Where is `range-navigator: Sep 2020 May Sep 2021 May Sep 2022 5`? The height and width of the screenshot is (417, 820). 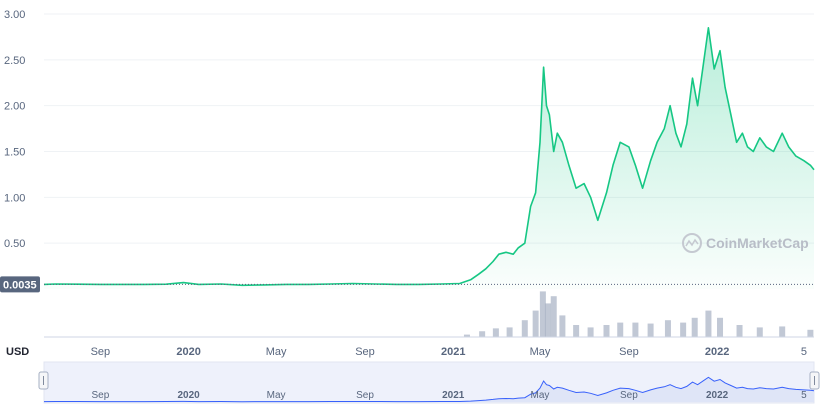
range-navigator: Sep 2020 May Sep 2021 May Sep 2022 5 is located at coordinates (429, 382).